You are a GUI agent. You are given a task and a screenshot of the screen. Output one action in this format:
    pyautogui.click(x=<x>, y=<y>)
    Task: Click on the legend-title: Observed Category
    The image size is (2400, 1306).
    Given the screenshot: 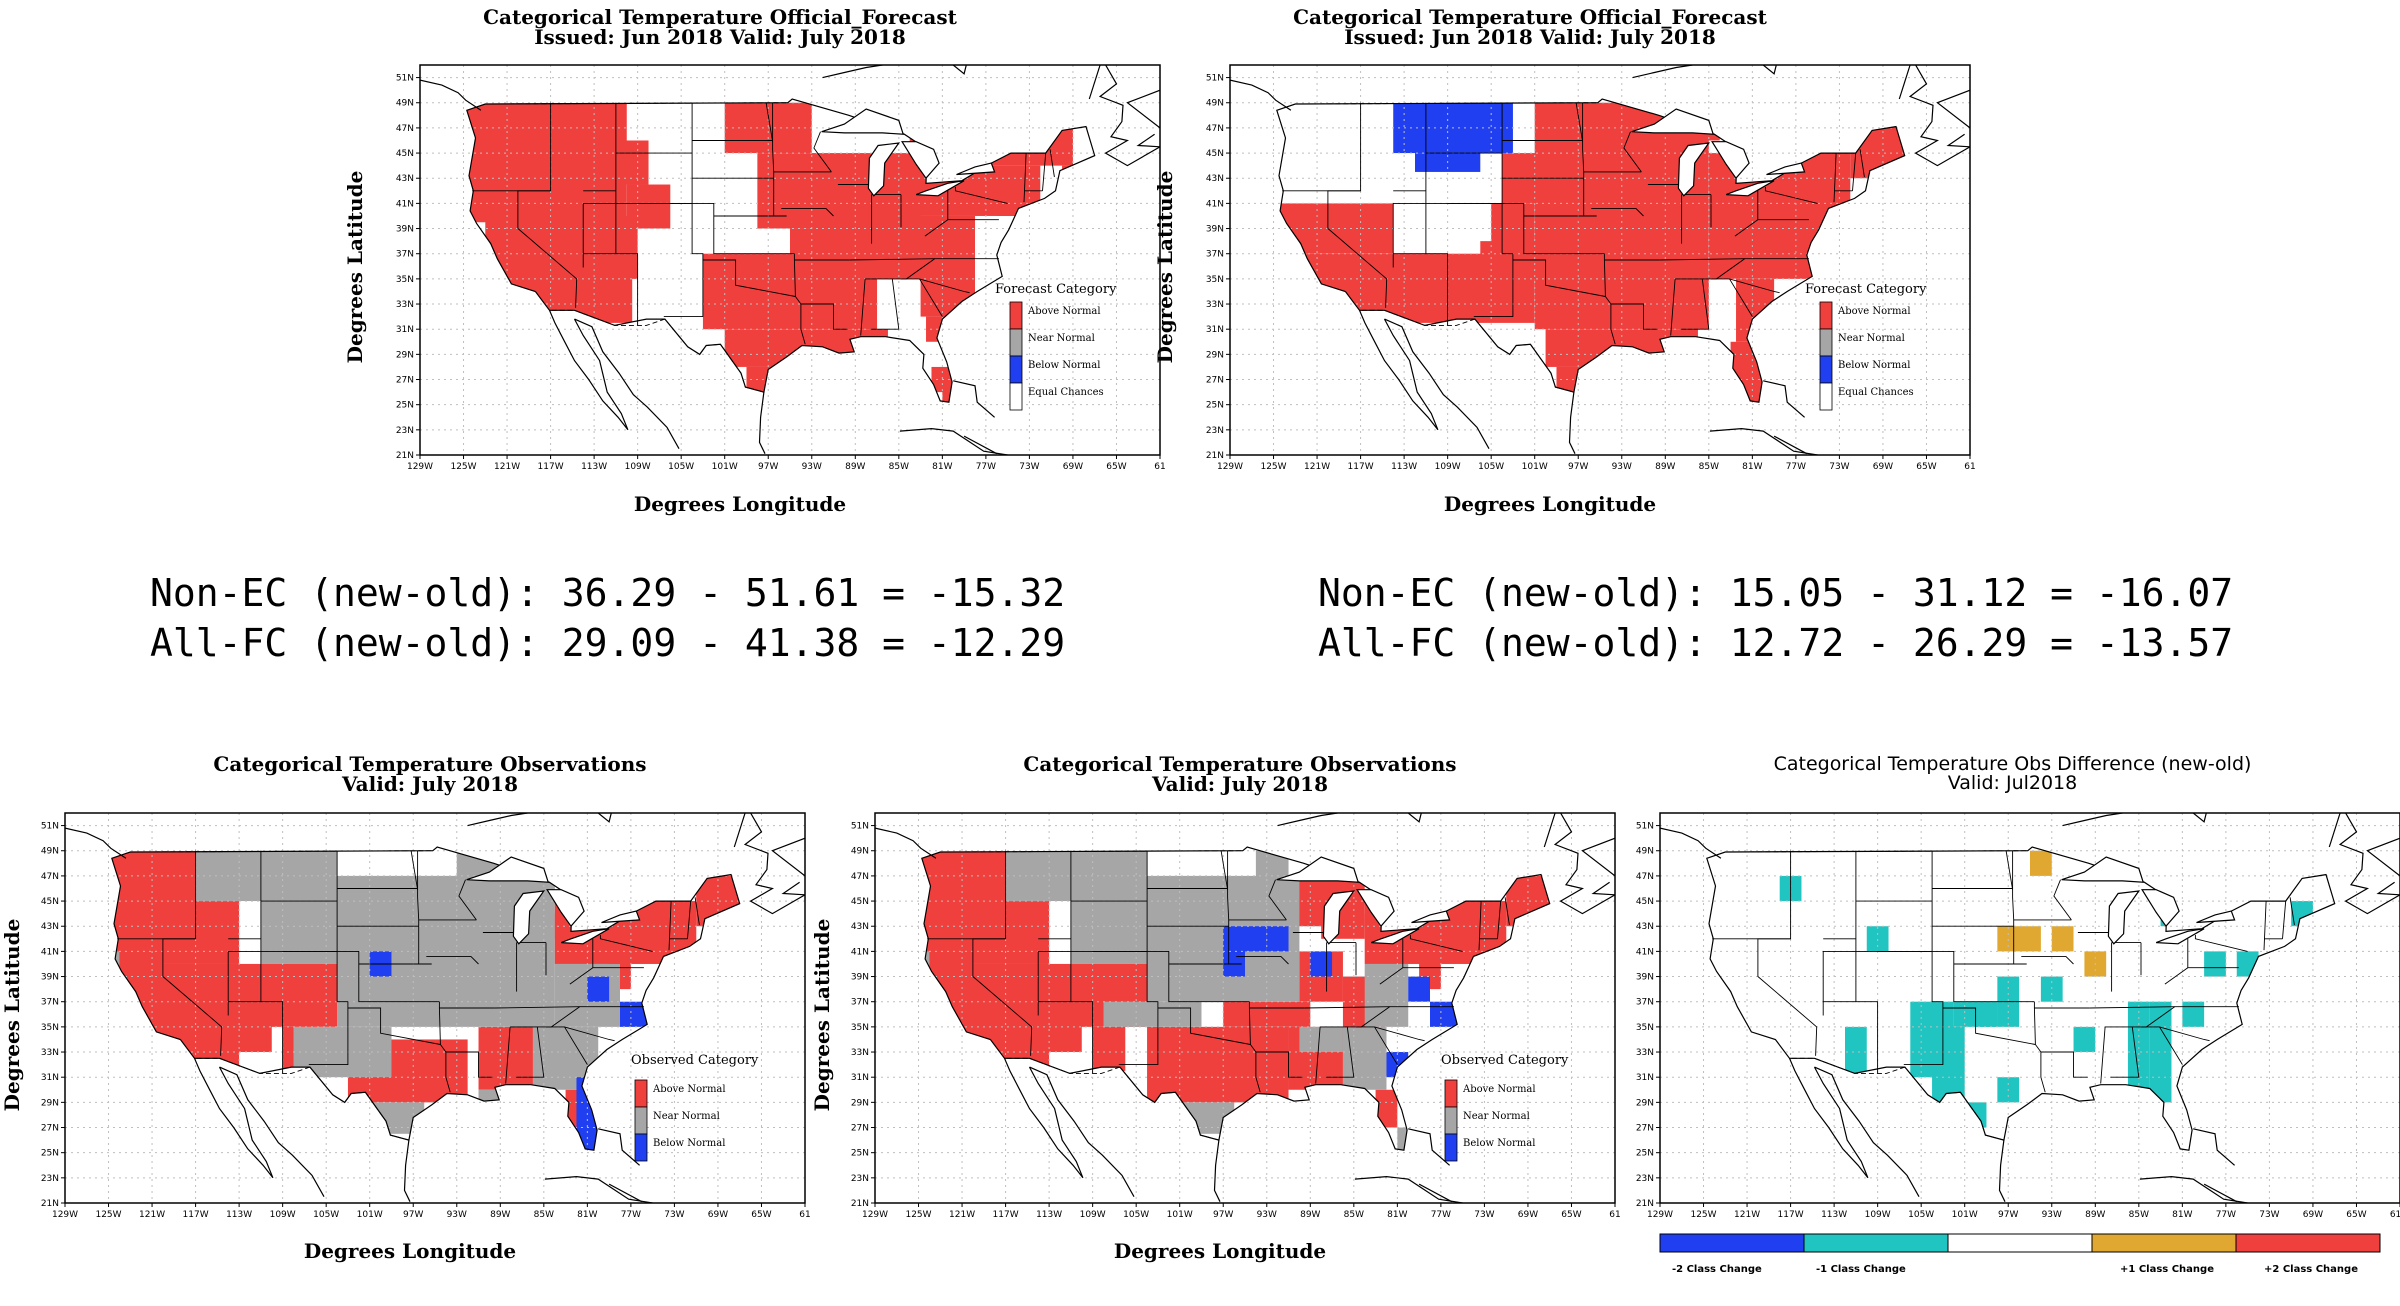 What is the action you would take?
    pyautogui.click(x=695, y=1060)
    